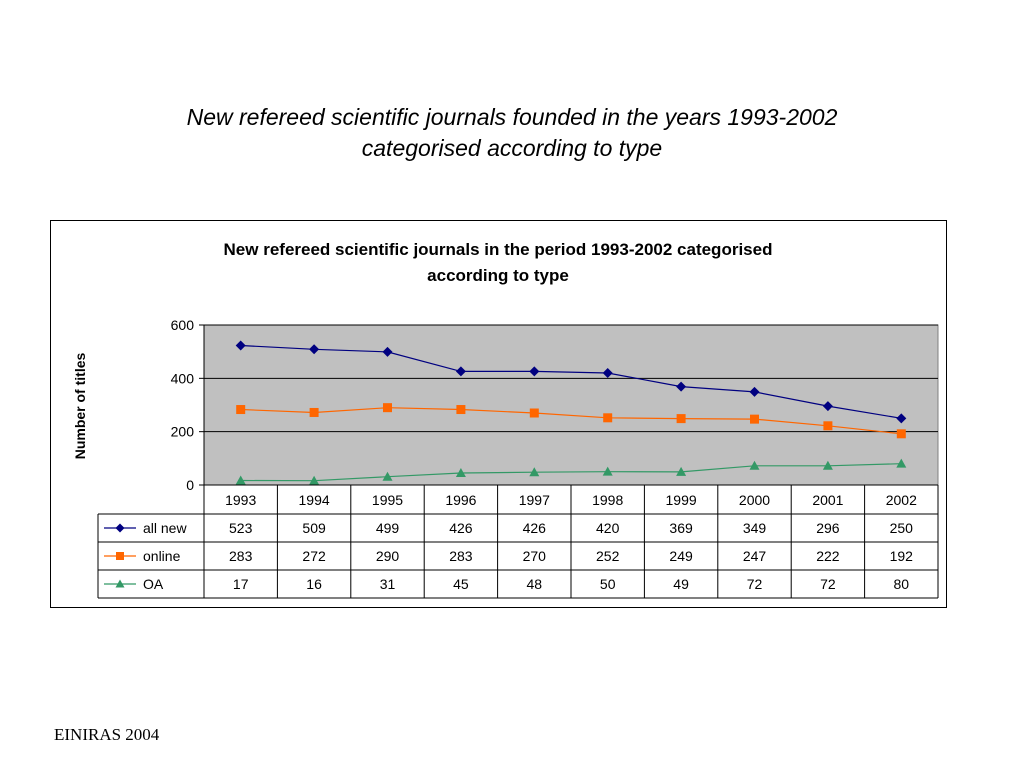 The height and width of the screenshot is (768, 1024). Describe the element at coordinates (512, 148) in the screenshot. I see `slide-title-line-2: categorised according to type` at that location.